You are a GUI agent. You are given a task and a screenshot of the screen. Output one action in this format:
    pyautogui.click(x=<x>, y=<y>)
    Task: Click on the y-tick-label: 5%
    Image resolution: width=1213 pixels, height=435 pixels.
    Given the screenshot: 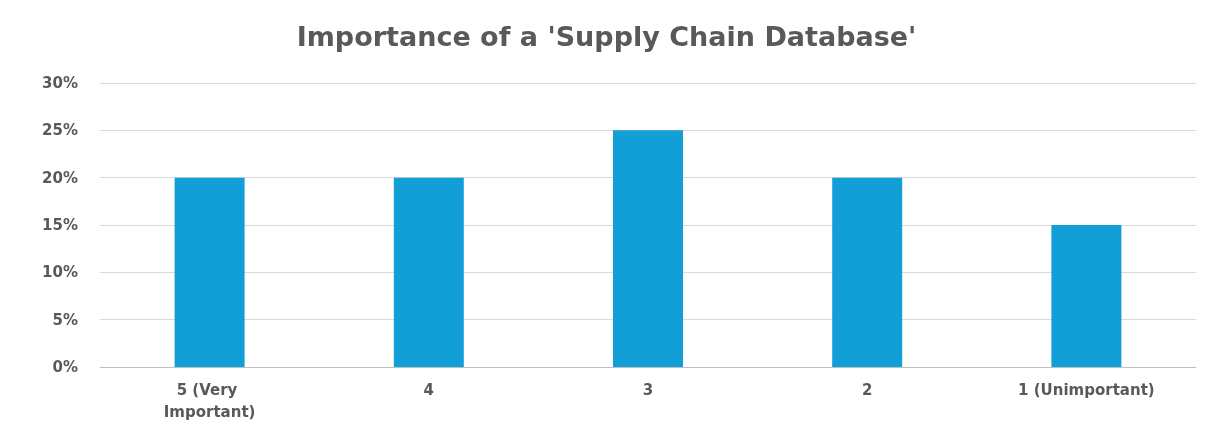 What is the action you would take?
    pyautogui.click(x=65, y=319)
    